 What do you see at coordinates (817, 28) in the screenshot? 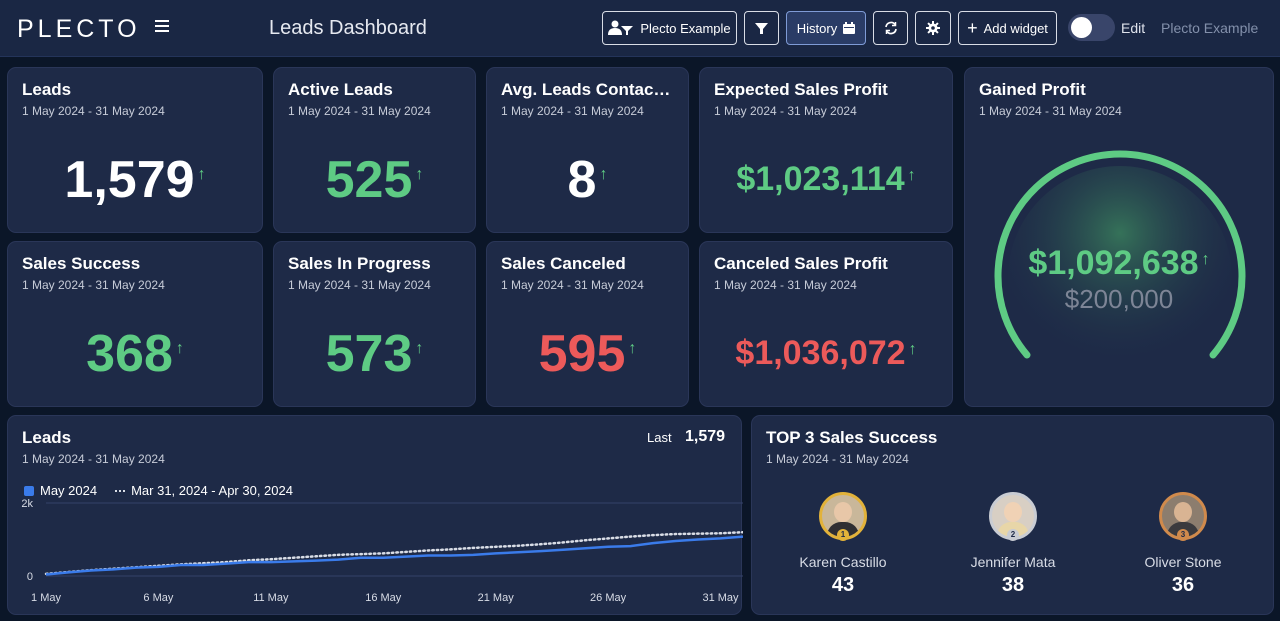
I see `history-label: History` at bounding box center [817, 28].